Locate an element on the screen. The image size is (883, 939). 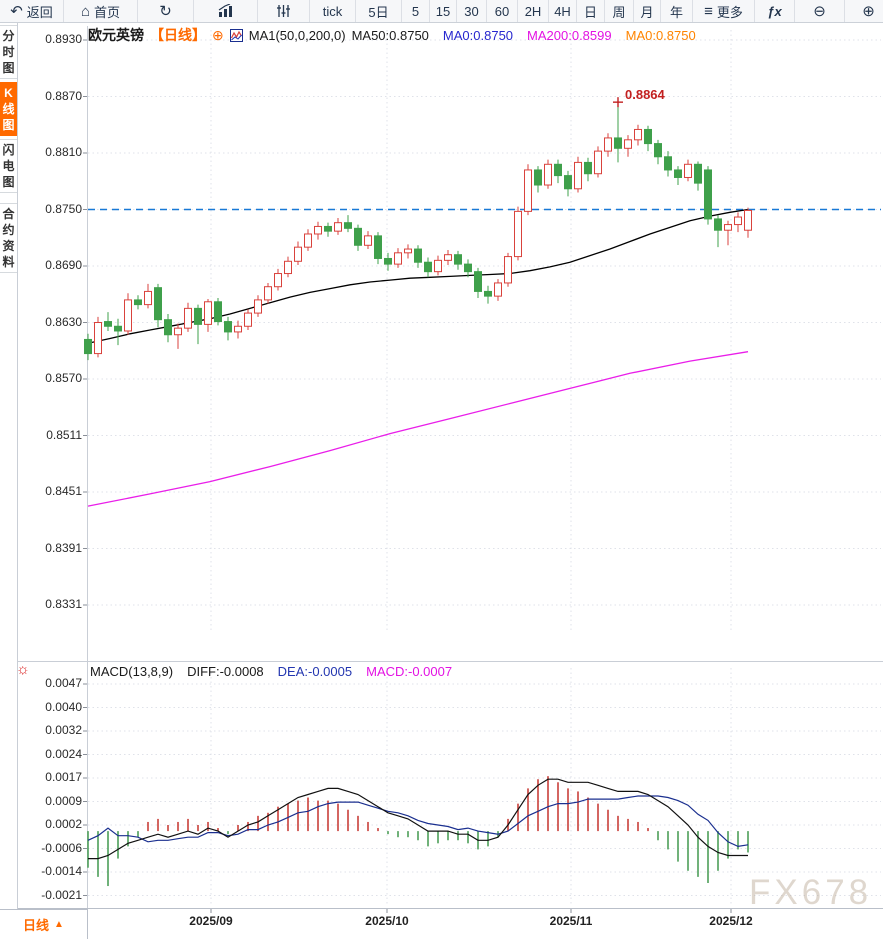
indicator-settings-icon: ☼ is located at coordinates (23, 669).